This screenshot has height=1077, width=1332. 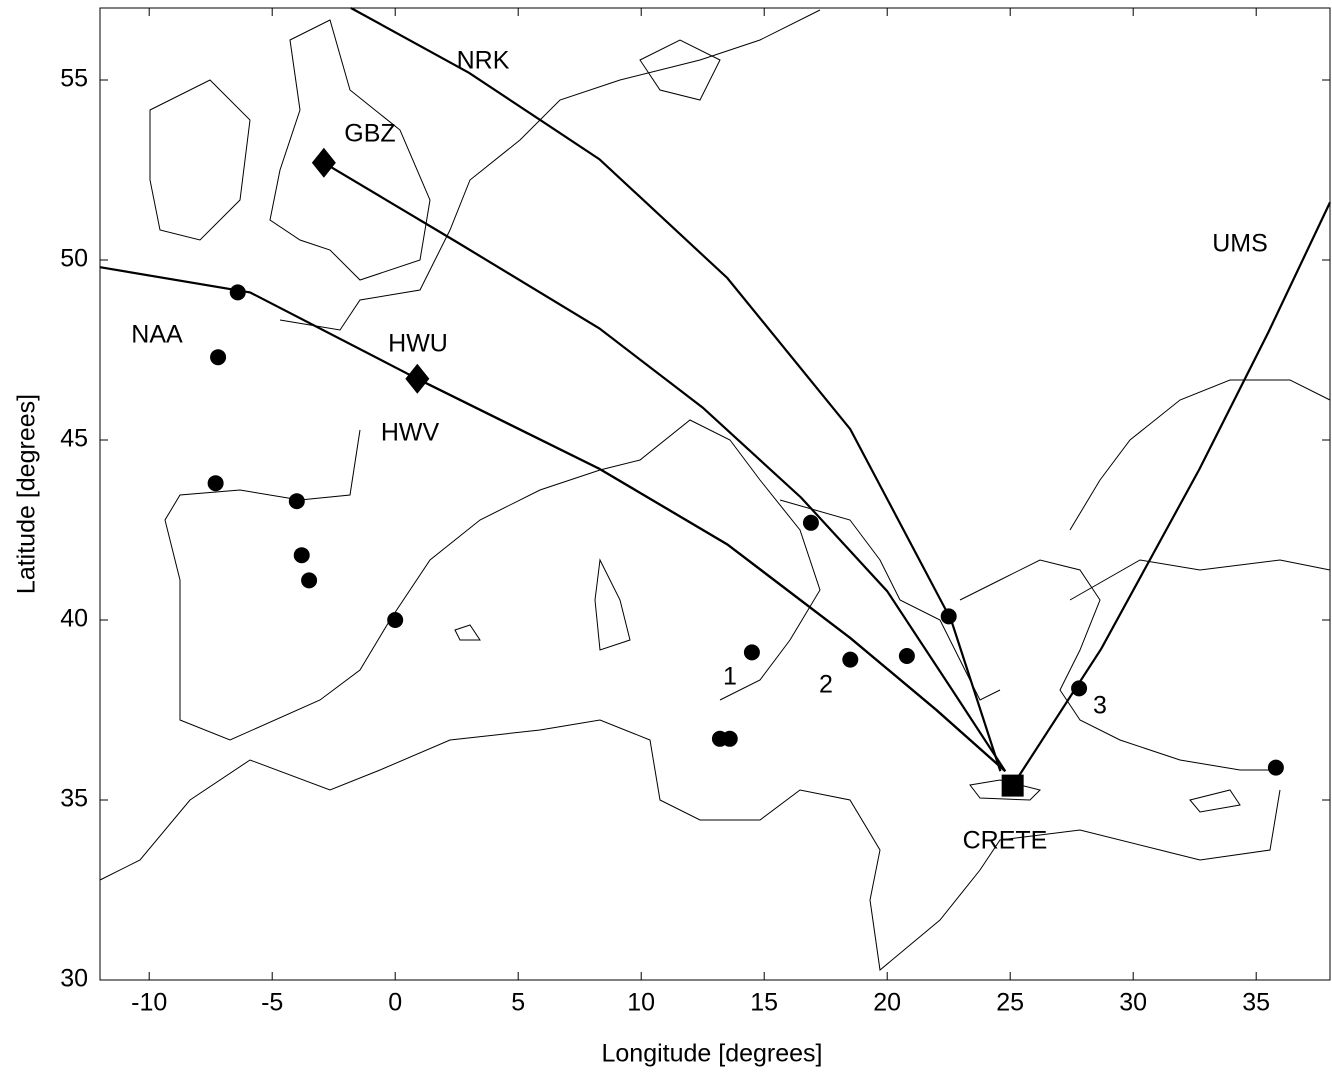 I want to click on y-tick-label: 45, so click(x=74, y=439).